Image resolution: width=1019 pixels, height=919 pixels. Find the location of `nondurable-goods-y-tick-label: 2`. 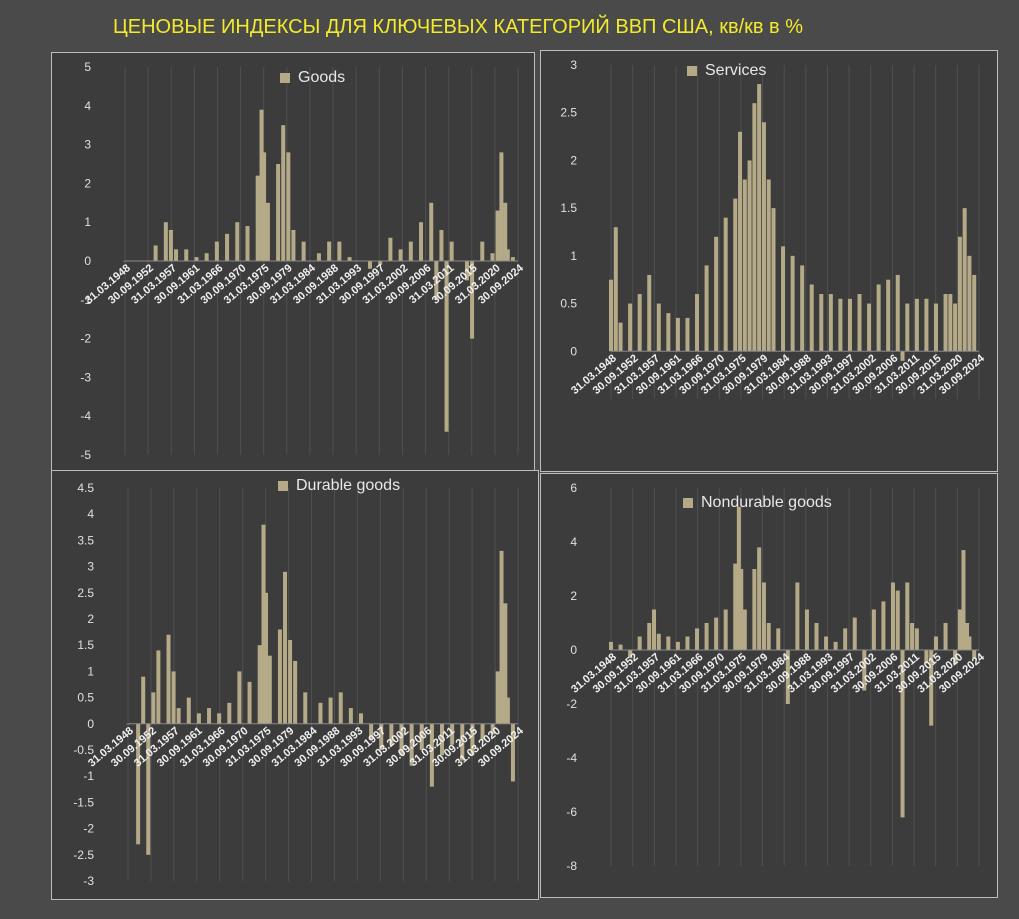

nondurable-goods-y-tick-label: 2 is located at coordinates (573, 596).